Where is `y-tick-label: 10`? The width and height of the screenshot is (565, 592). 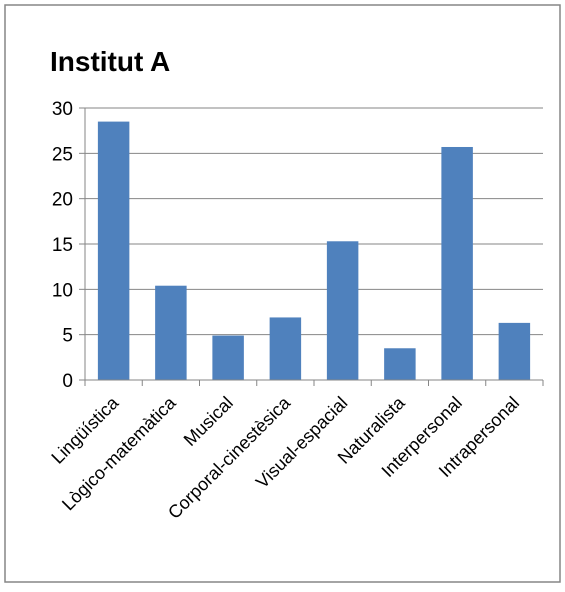 y-tick-label: 10 is located at coordinates (62, 290).